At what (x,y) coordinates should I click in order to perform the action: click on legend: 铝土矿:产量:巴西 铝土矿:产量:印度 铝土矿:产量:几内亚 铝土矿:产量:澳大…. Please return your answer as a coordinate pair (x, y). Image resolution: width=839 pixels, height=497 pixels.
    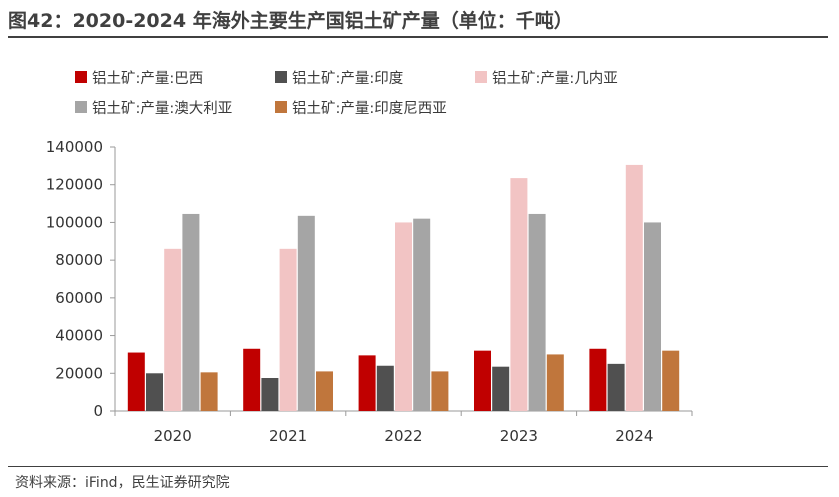
    Looking at the image, I should click on (445, 92).